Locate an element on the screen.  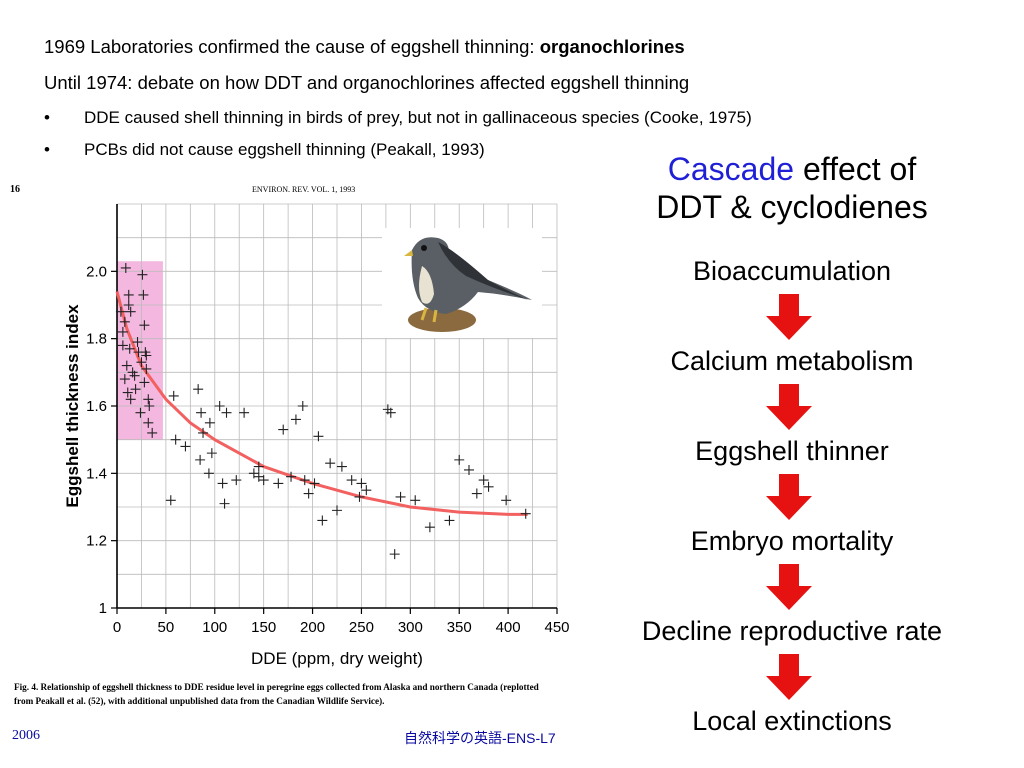
y-tick-label: 1.2 is located at coordinates (96, 541).